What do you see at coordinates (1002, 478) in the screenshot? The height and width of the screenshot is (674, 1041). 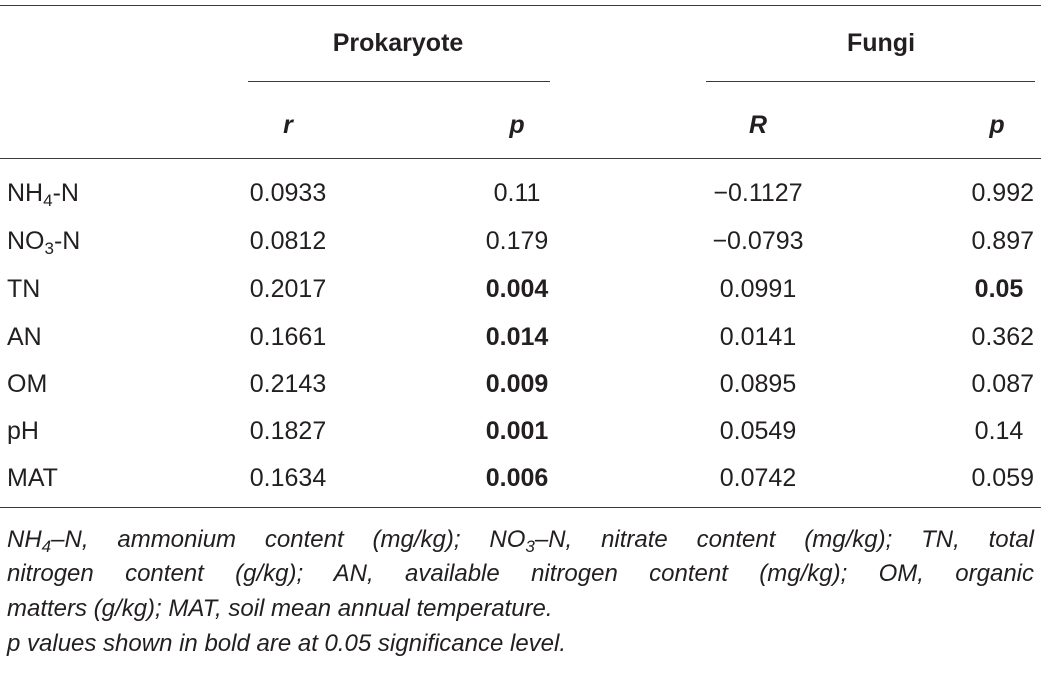 I see `cell-fungi-p: 0.059` at bounding box center [1002, 478].